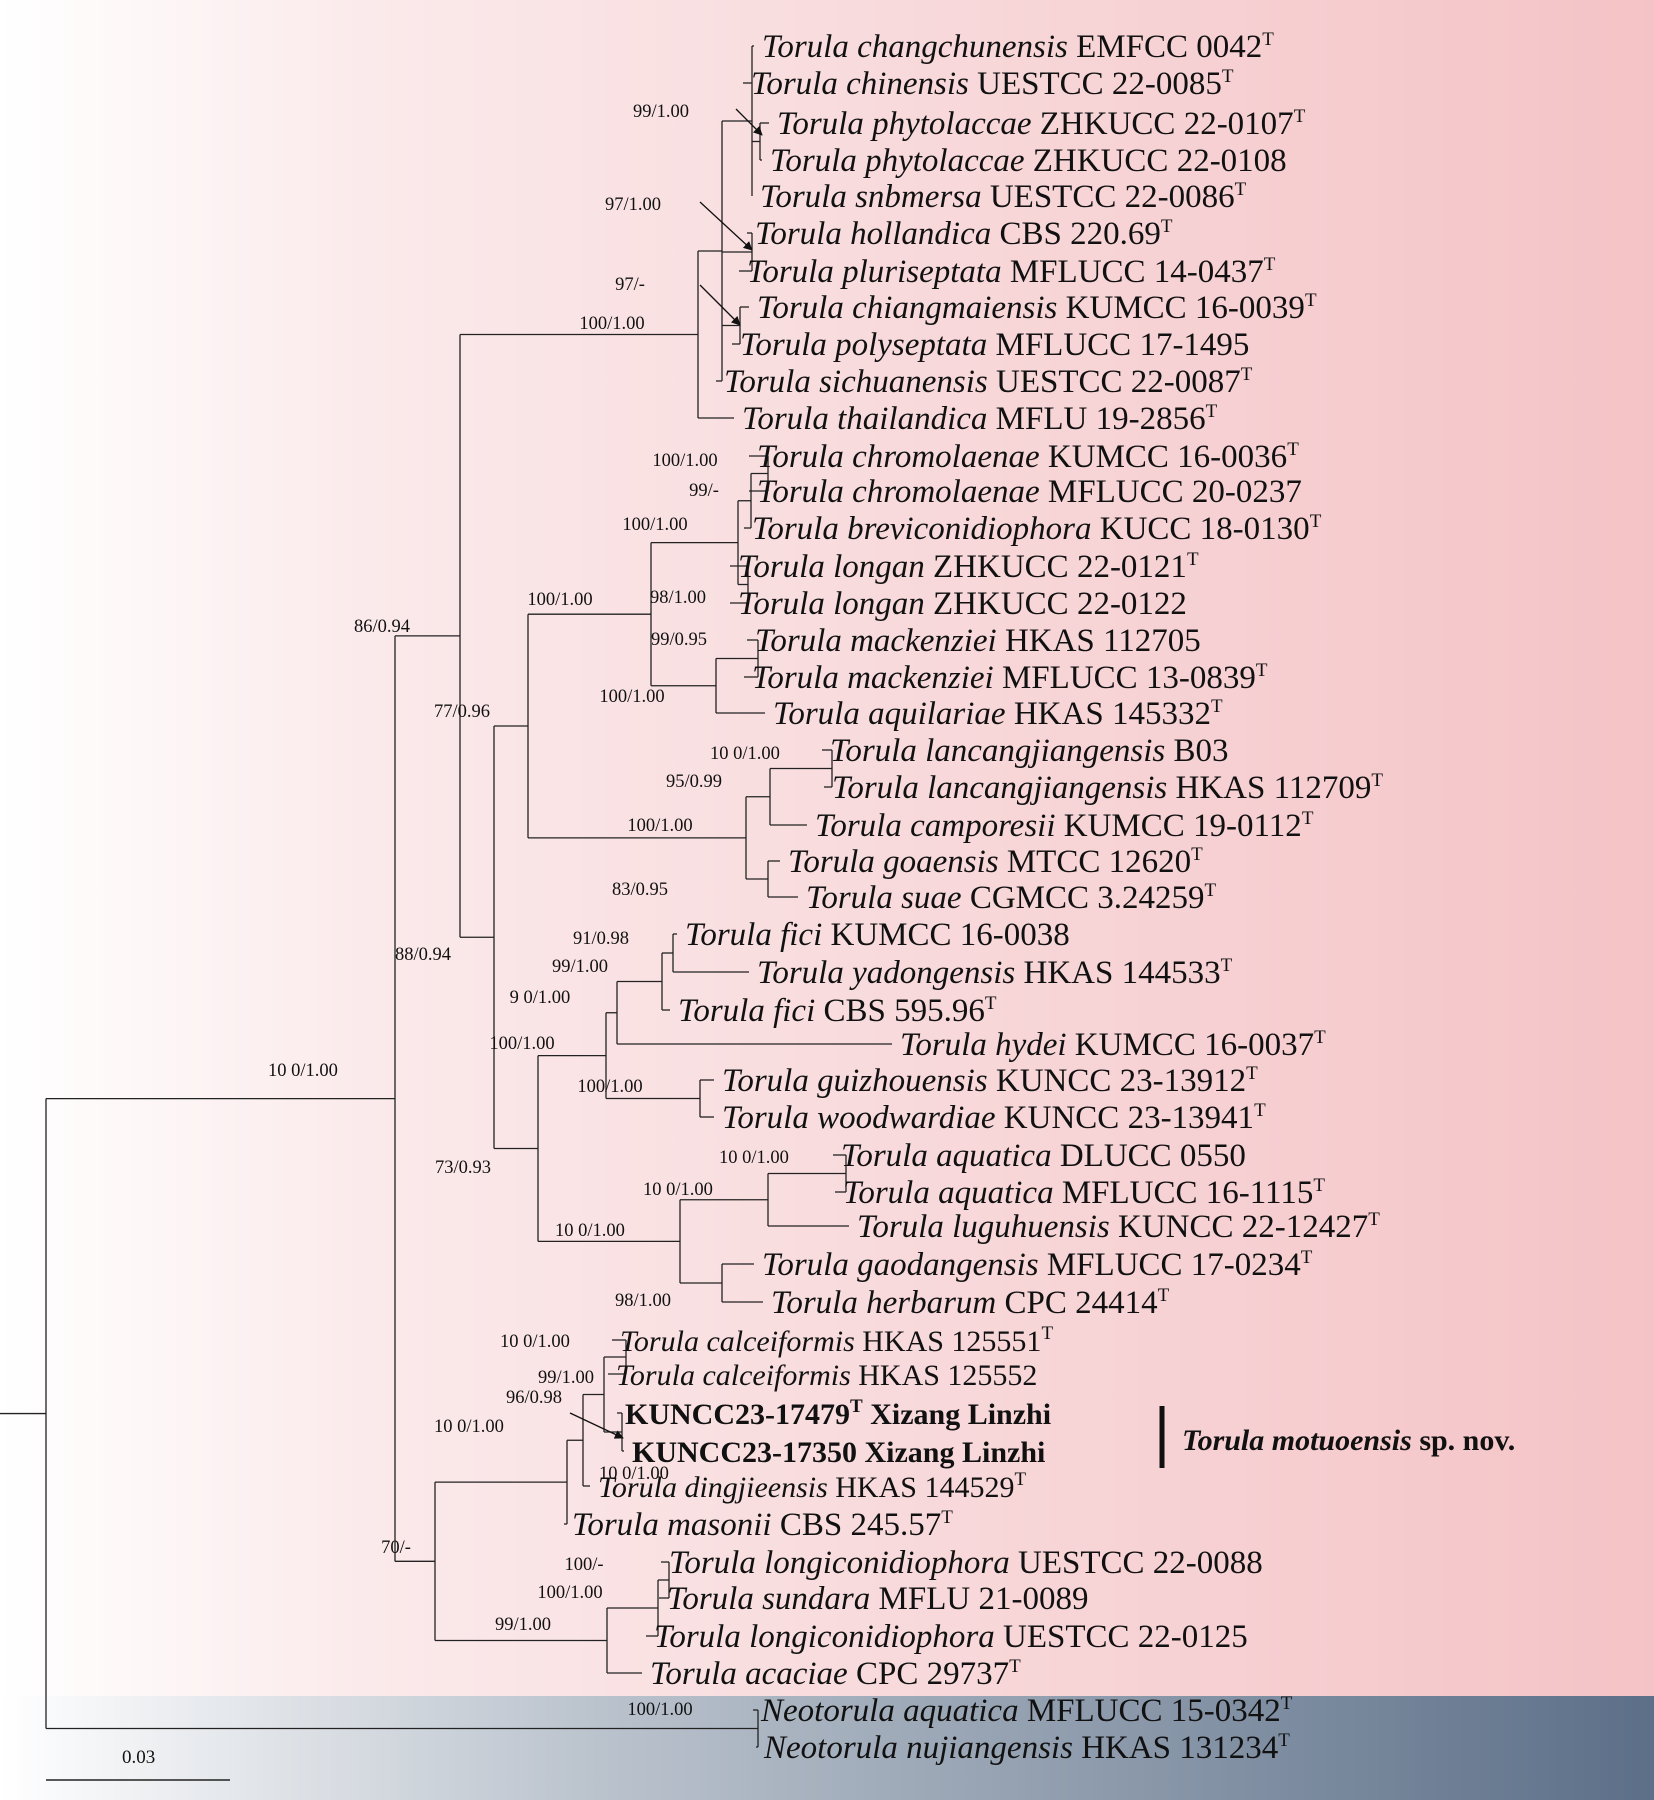 This screenshot has width=1654, height=1800. I want to click on tip-species-name: Torula mackenziei, so click(880, 641).